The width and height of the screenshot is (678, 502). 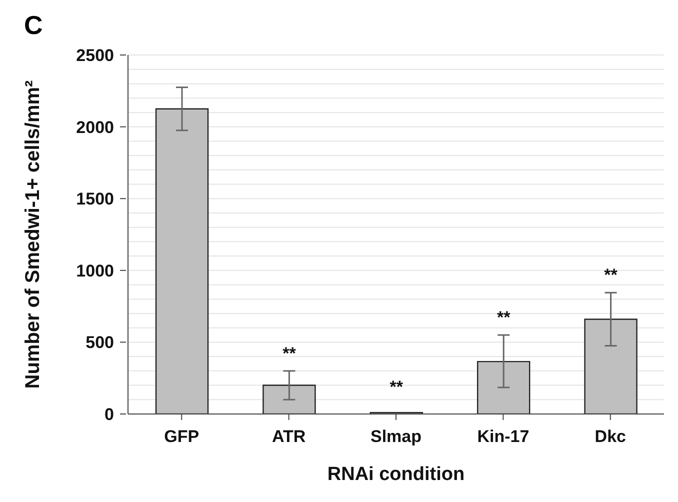 I want to click on y-tick-label: 1000, so click(x=95, y=270).